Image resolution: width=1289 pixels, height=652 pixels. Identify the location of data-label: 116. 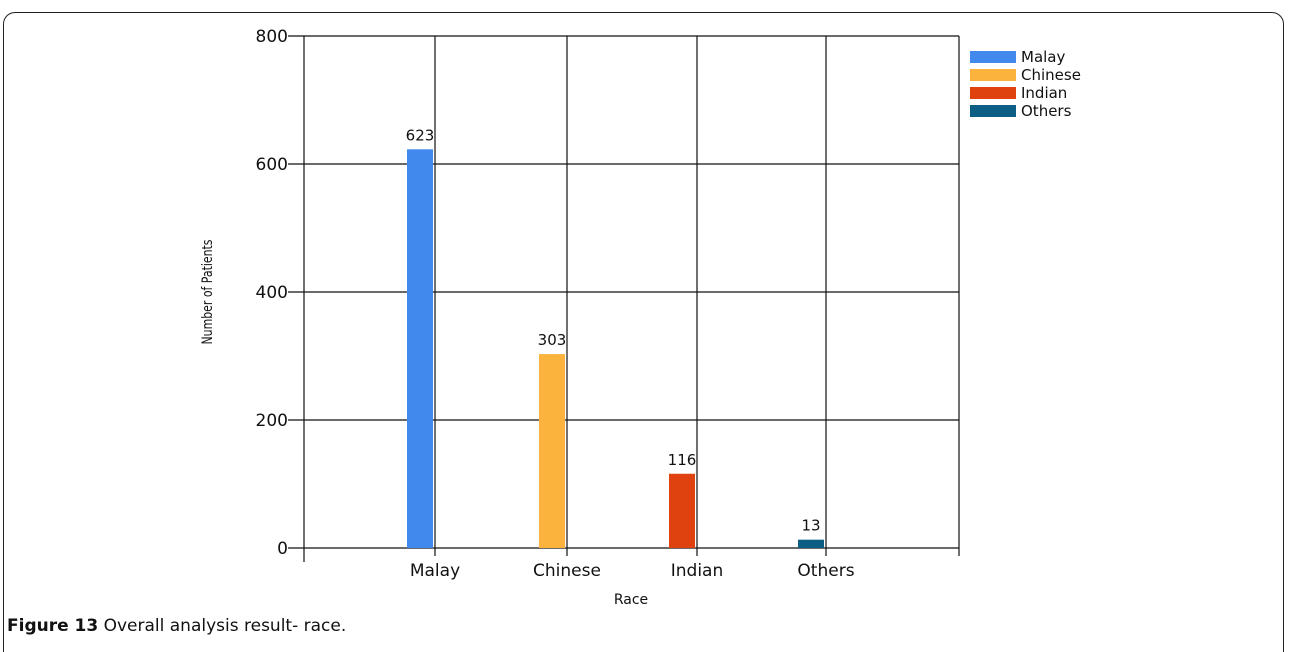
(682, 460).